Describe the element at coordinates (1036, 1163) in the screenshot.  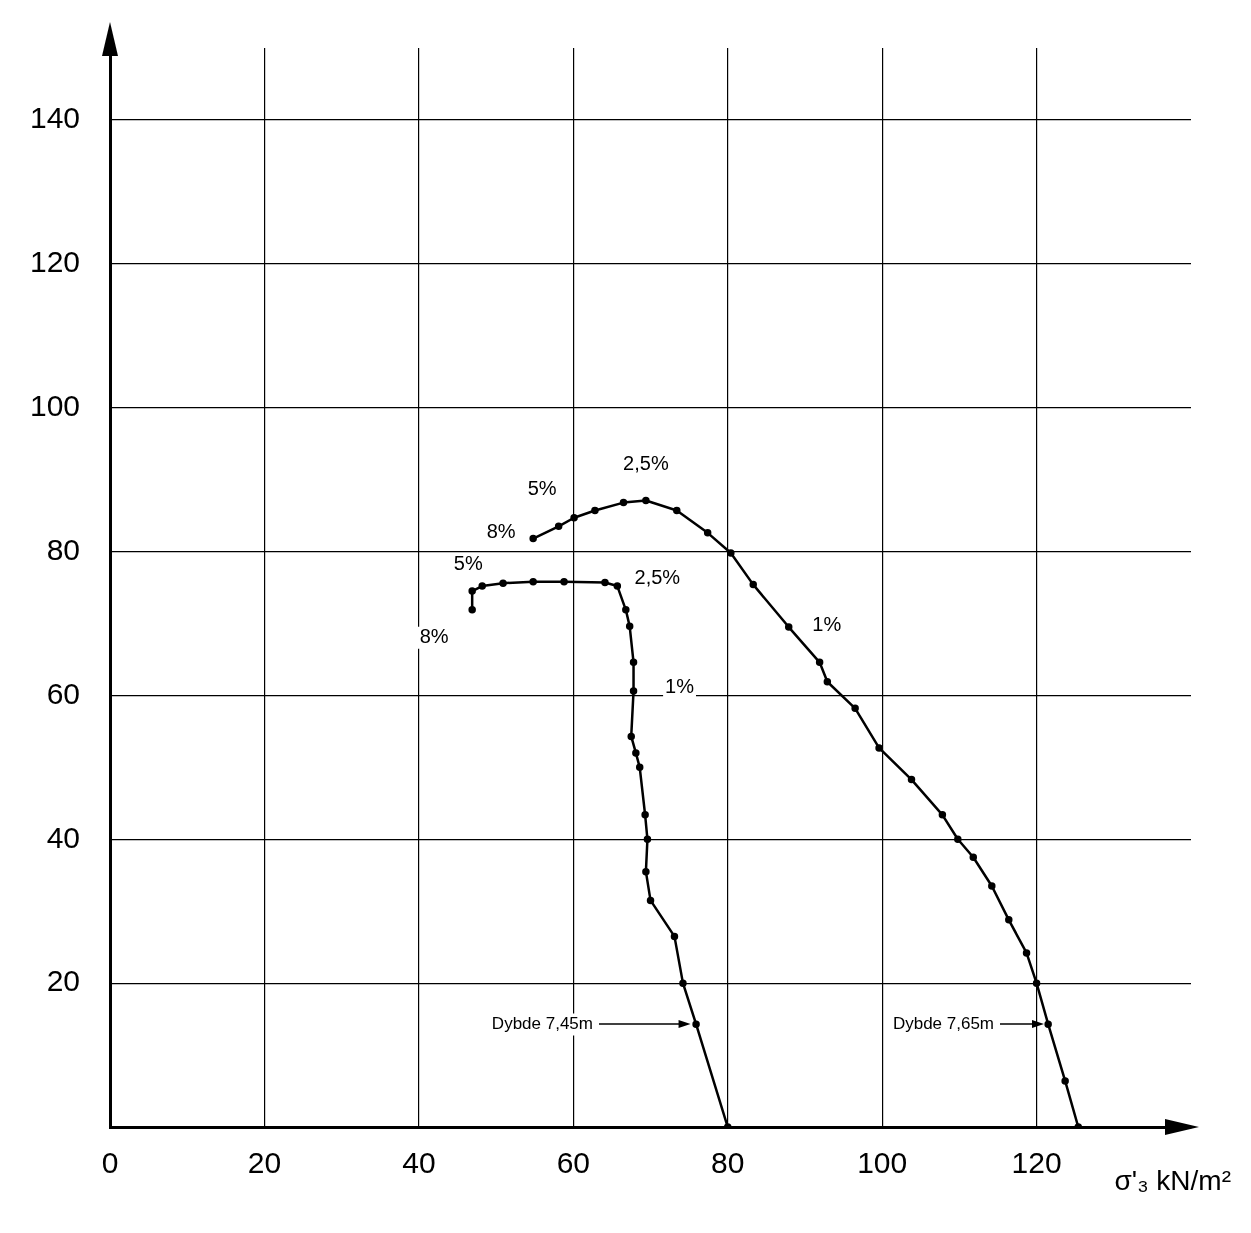
I see `x-tick-label: 120` at that location.